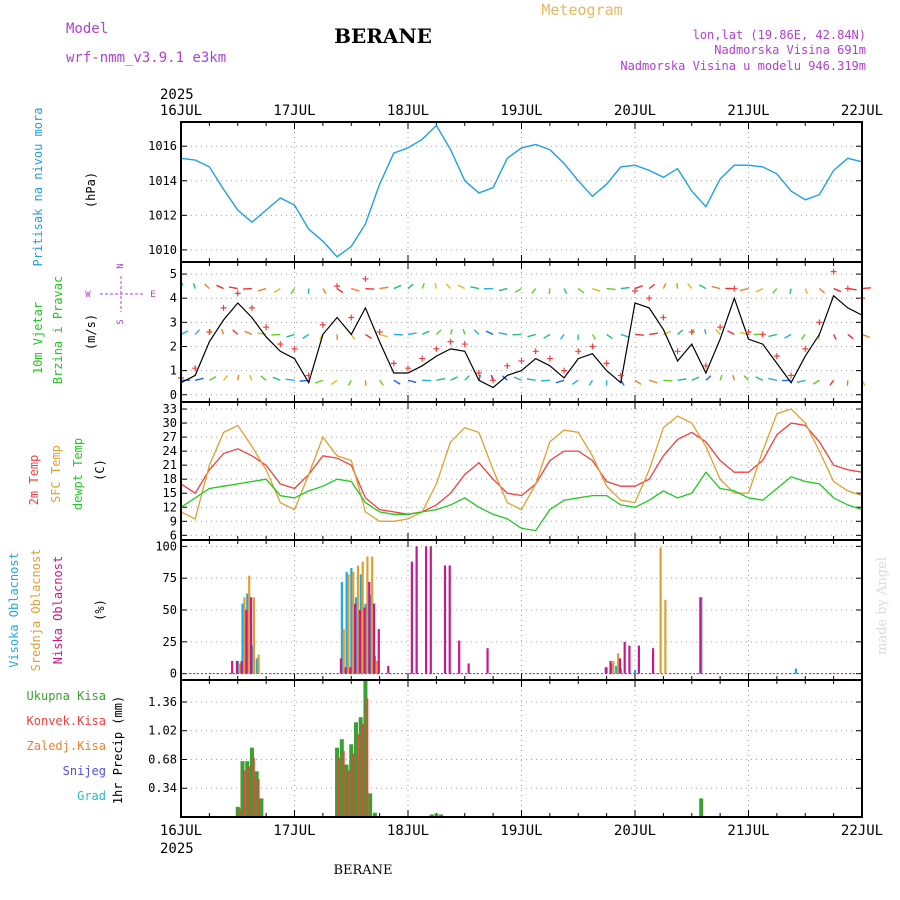  What do you see at coordinates (38, 187) in the screenshot?
I see `pressure-ylabel: Pritisak na nivou mora` at bounding box center [38, 187].